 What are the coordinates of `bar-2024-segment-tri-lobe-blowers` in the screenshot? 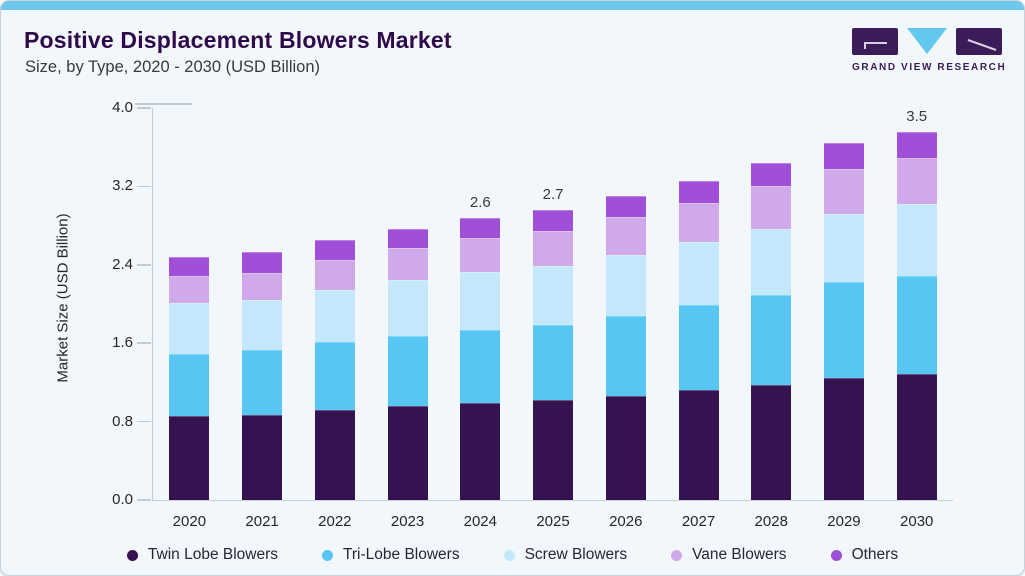 It's located at (480, 366).